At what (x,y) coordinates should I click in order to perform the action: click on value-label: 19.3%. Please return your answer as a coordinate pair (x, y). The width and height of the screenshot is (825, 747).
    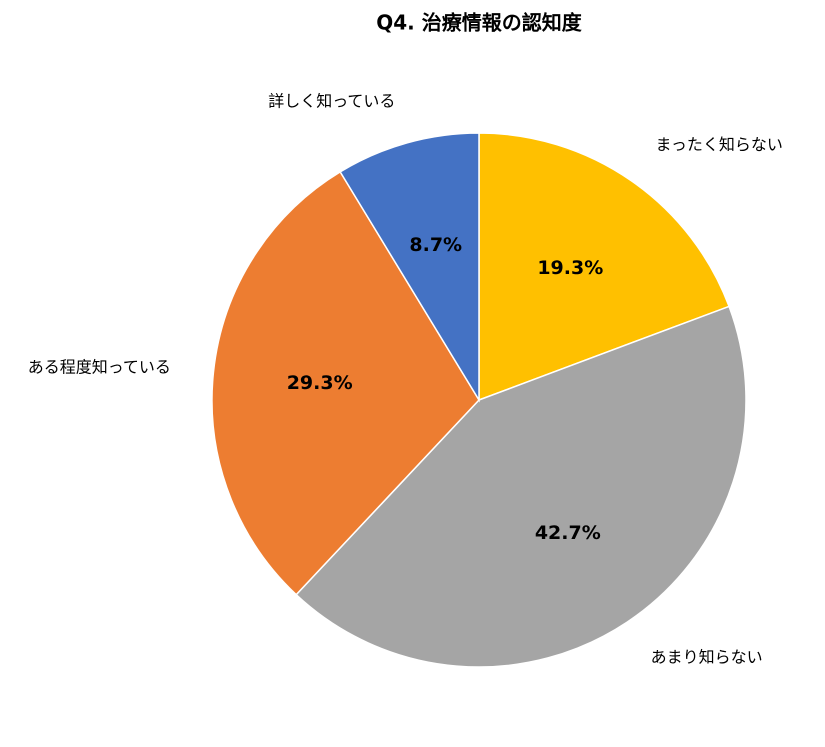
    Looking at the image, I should click on (570, 268).